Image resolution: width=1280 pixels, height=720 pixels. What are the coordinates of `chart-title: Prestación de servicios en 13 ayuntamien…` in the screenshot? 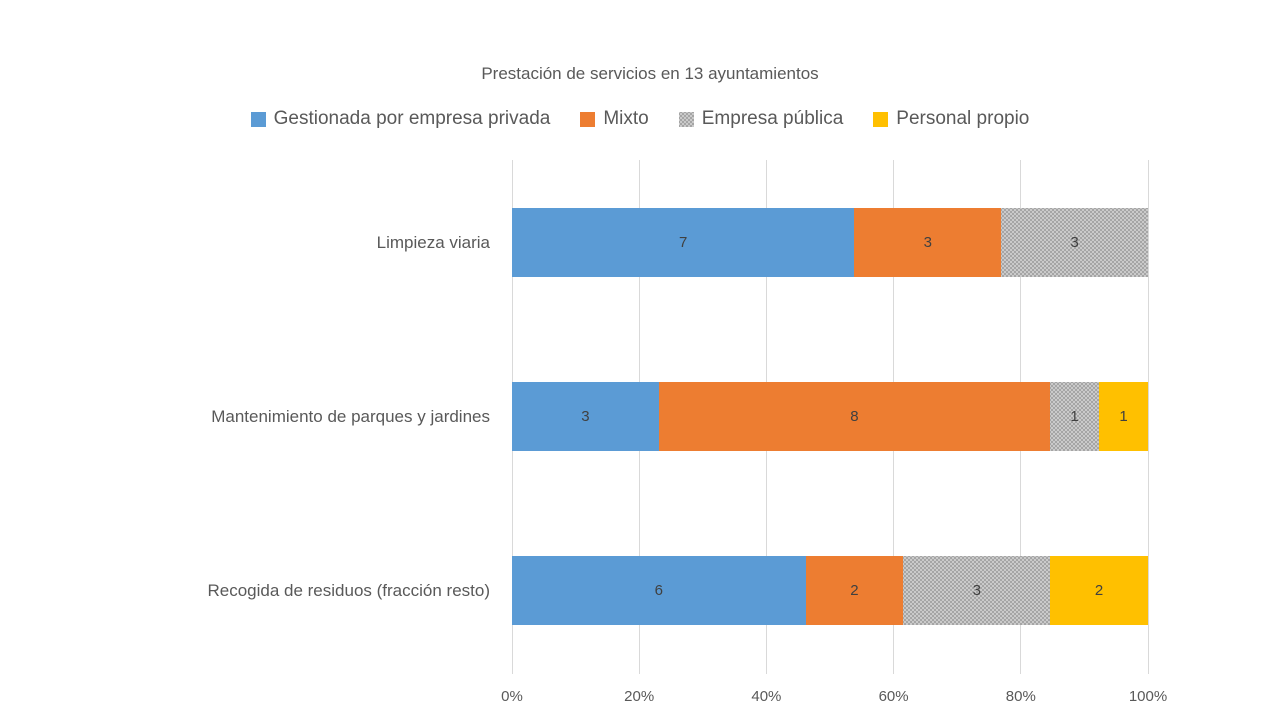 It's located at (650, 73).